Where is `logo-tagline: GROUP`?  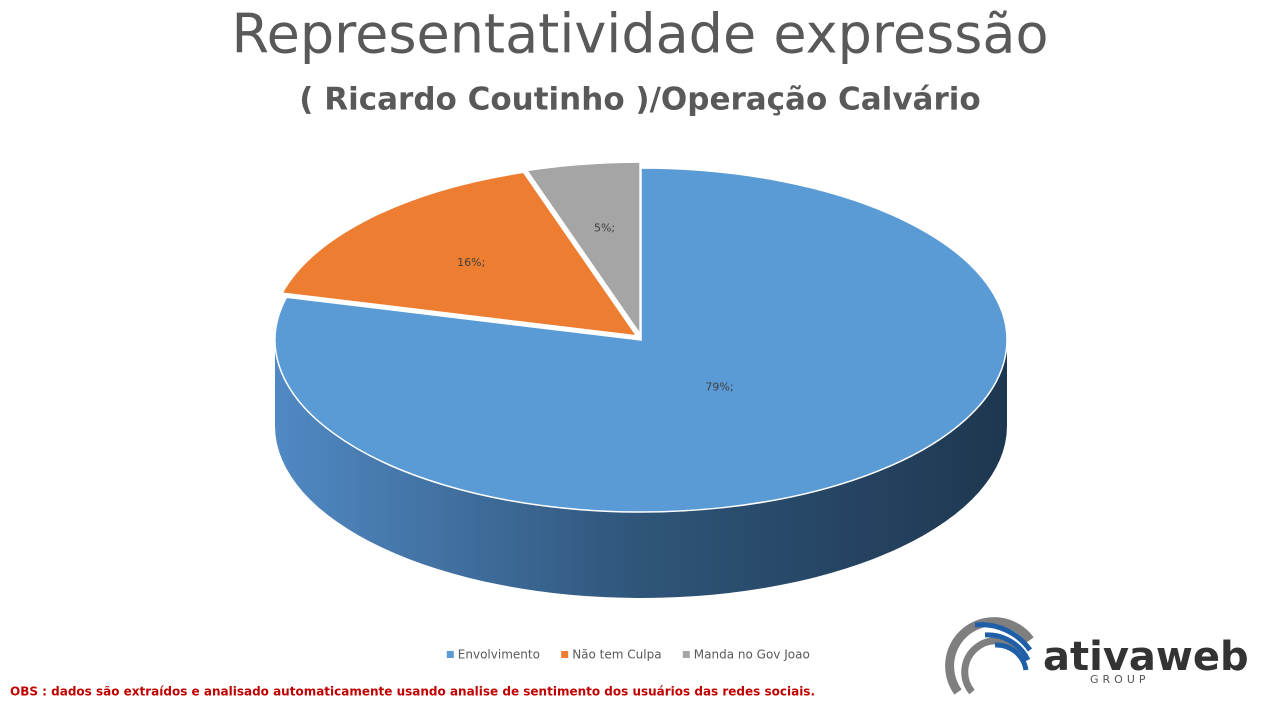
logo-tagline: GROUP is located at coordinates (1120, 679).